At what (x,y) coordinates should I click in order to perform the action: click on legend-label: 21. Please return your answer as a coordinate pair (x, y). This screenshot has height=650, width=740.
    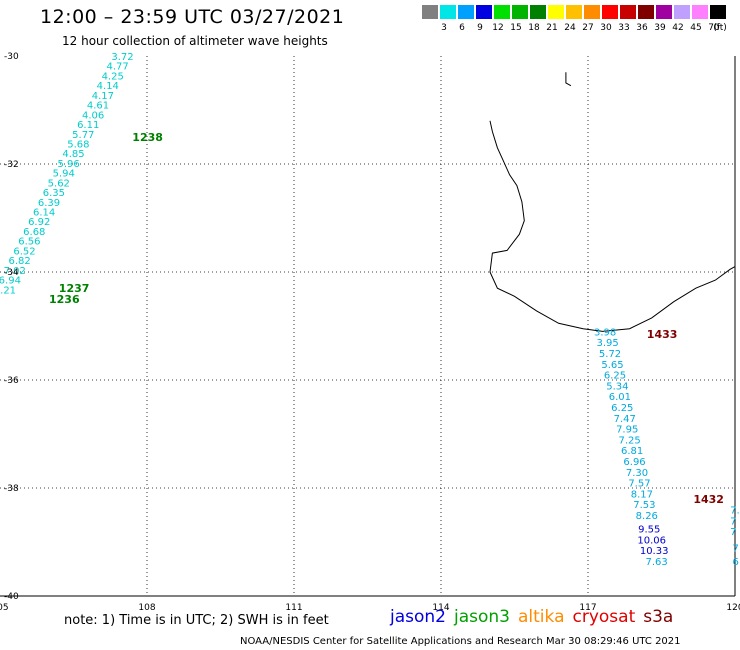
    Looking at the image, I should click on (552, 28).